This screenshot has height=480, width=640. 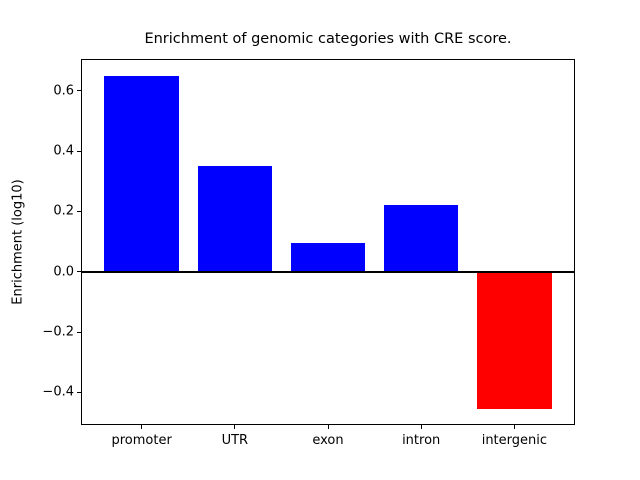 I want to click on bar-intron, so click(x=421, y=238).